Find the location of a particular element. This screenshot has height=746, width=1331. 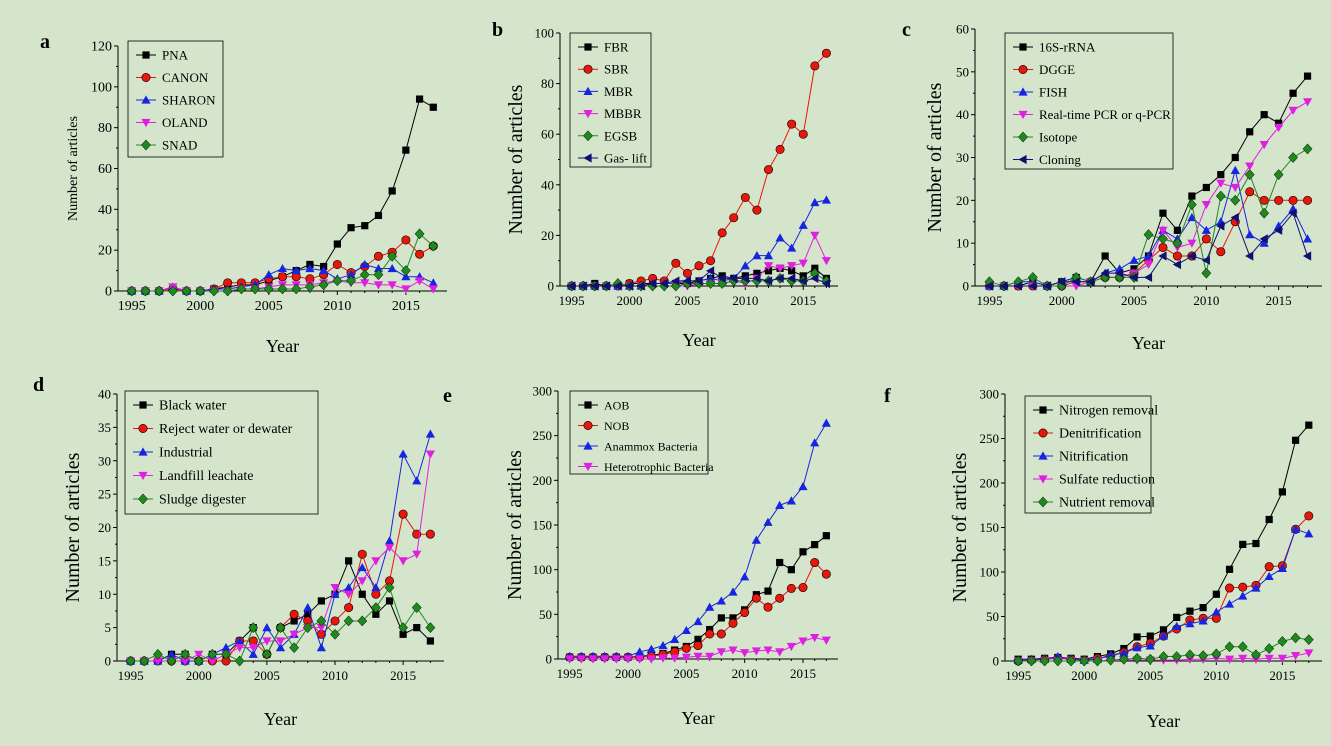

legend-entry: Anammox Bacteria is located at coordinates (638, 447).